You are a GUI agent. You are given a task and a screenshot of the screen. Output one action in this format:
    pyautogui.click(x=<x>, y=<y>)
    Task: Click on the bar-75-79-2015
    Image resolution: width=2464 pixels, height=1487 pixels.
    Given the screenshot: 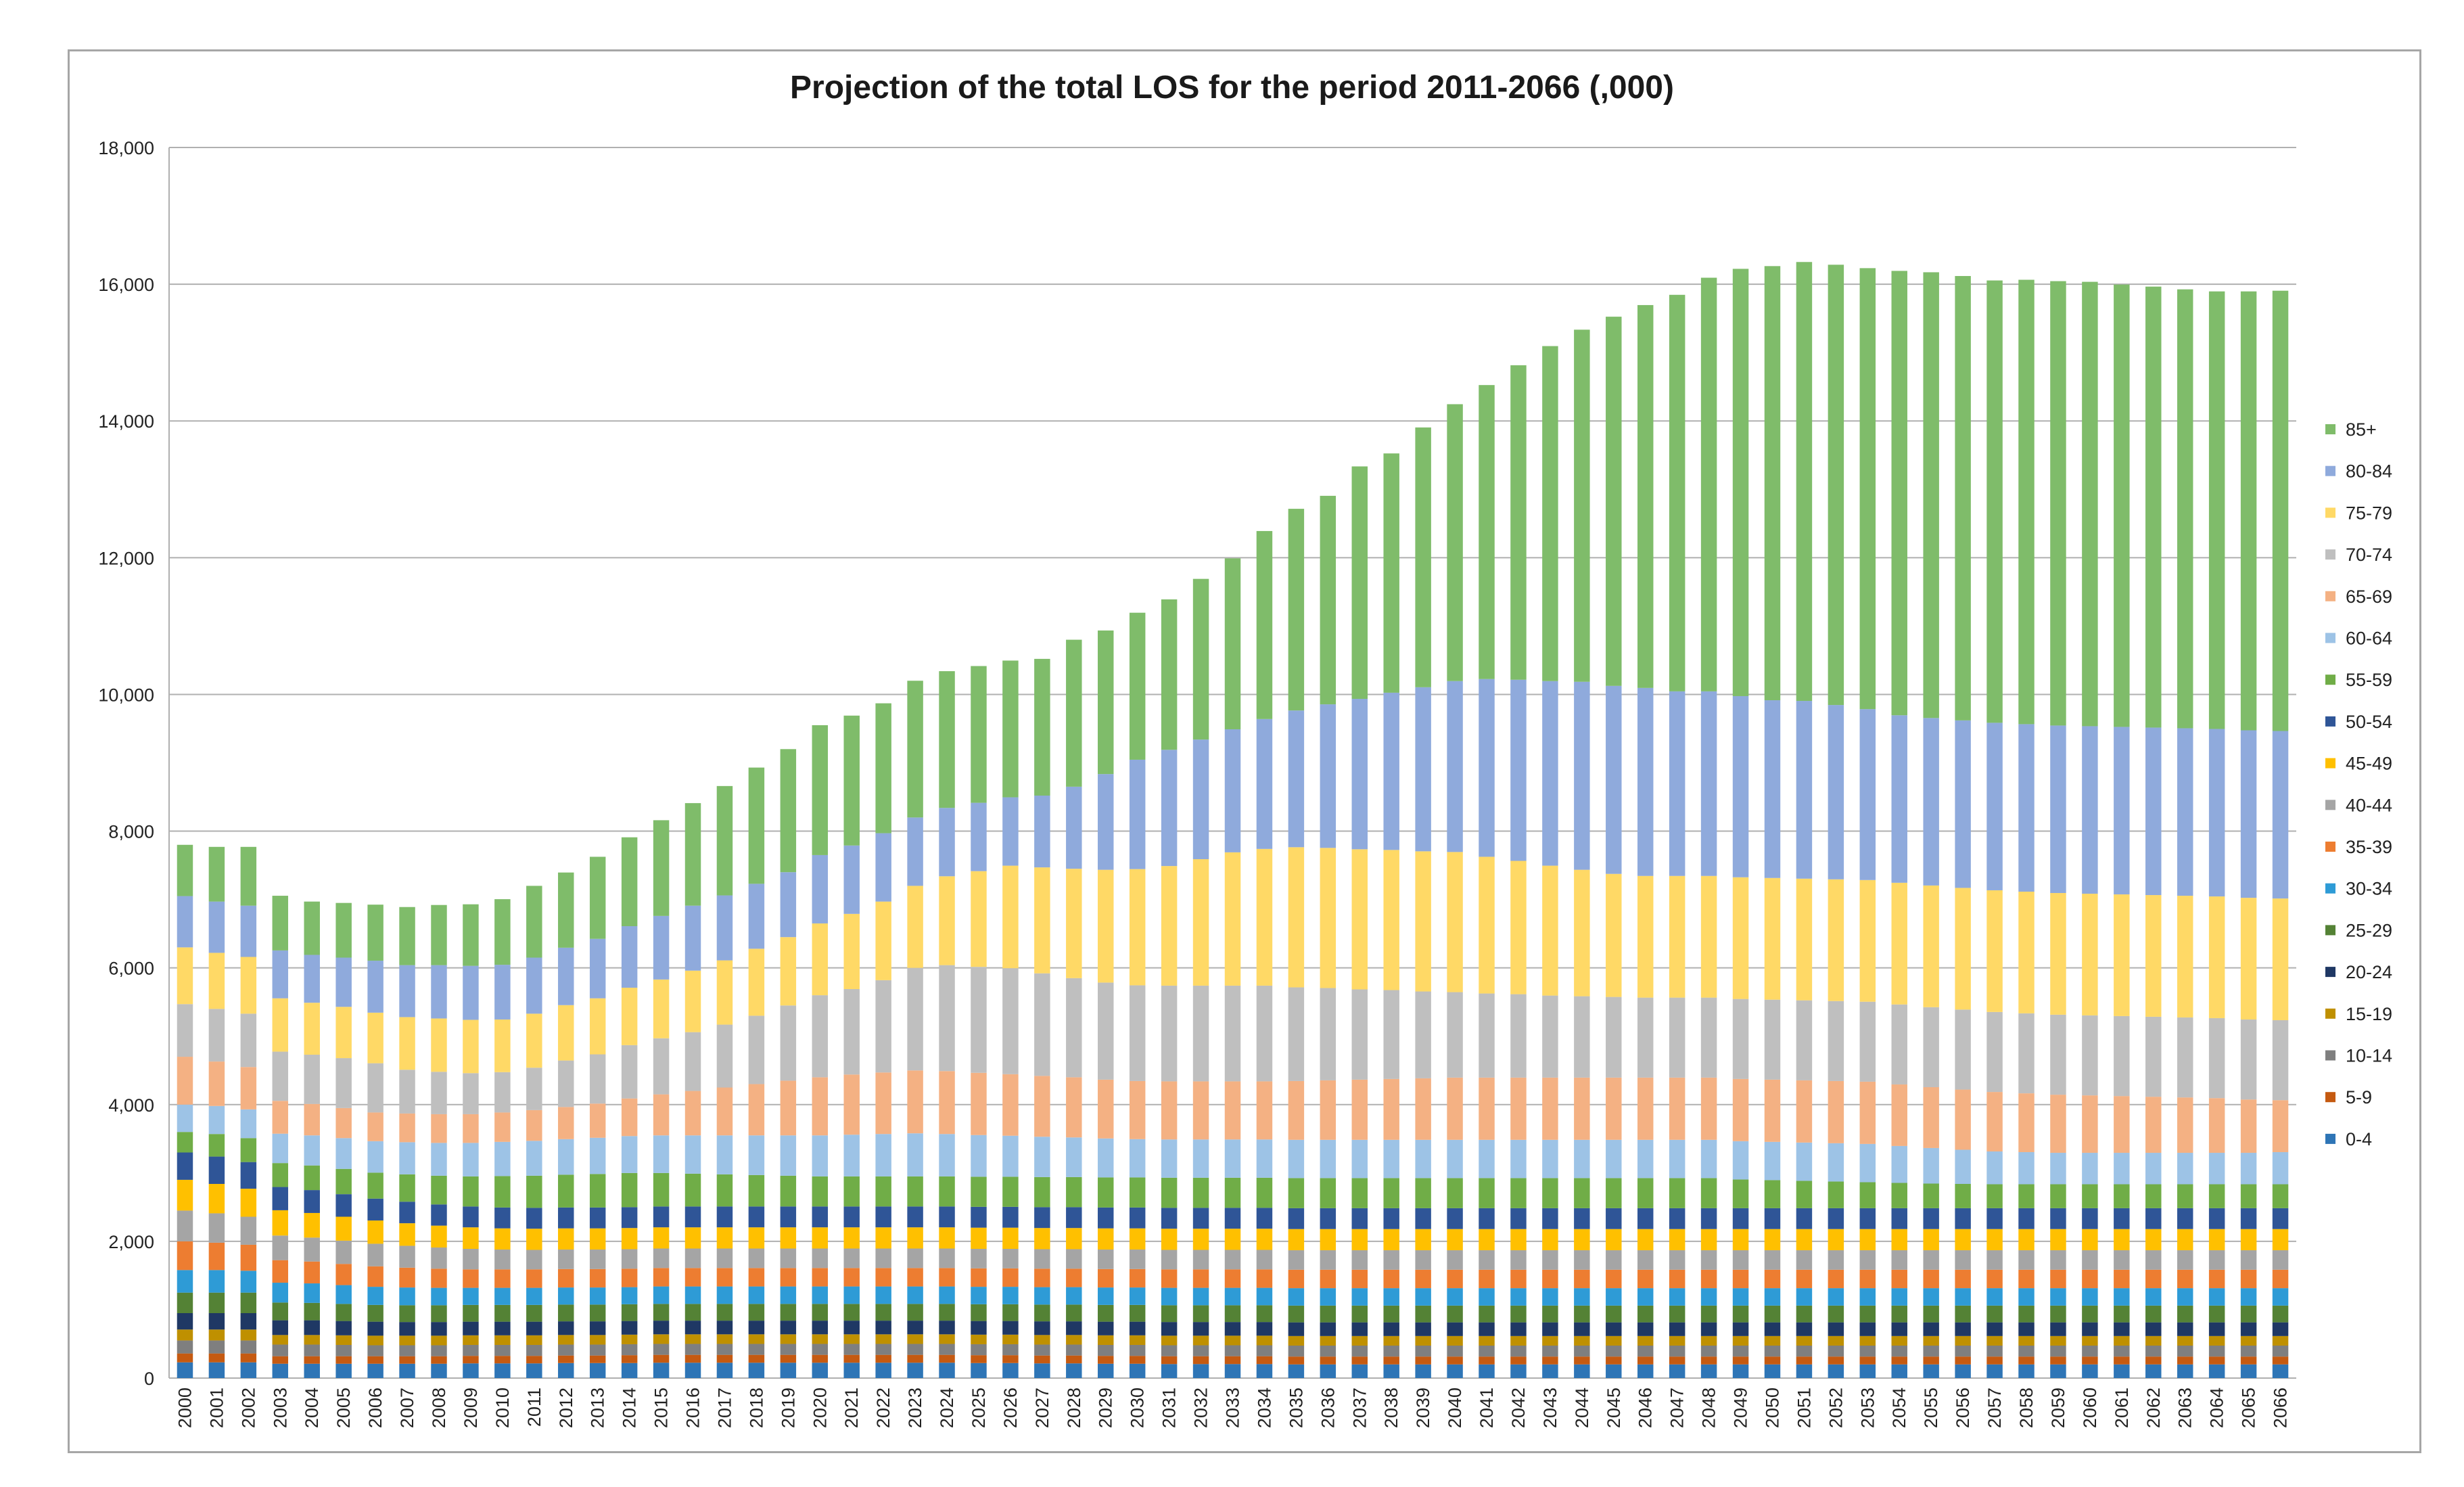 What is the action you would take?
    pyautogui.click(x=661, y=1008)
    